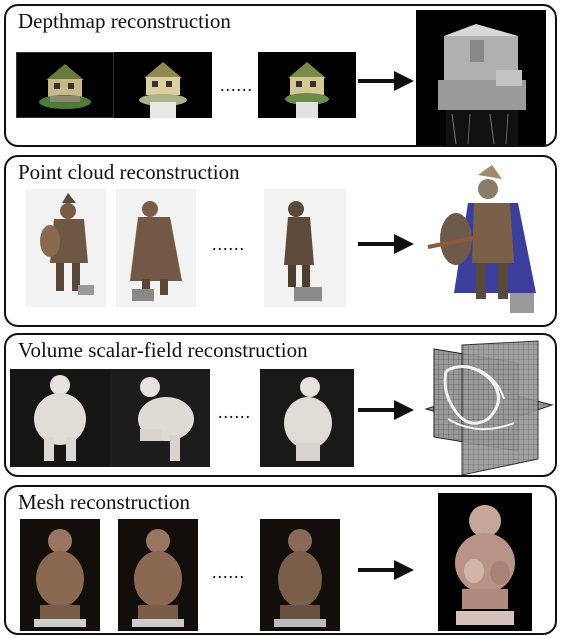 The height and width of the screenshot is (639, 563). What do you see at coordinates (124, 21) in the screenshot?
I see `depthmap-panel-title: Depthmap reconstruction` at bounding box center [124, 21].